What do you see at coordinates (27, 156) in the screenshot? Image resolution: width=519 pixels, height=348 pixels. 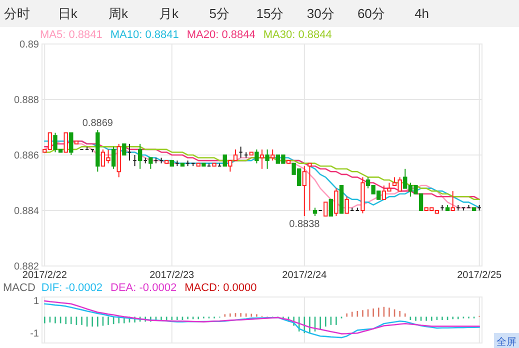 I see `y-tick-label: 0.886` at bounding box center [27, 156].